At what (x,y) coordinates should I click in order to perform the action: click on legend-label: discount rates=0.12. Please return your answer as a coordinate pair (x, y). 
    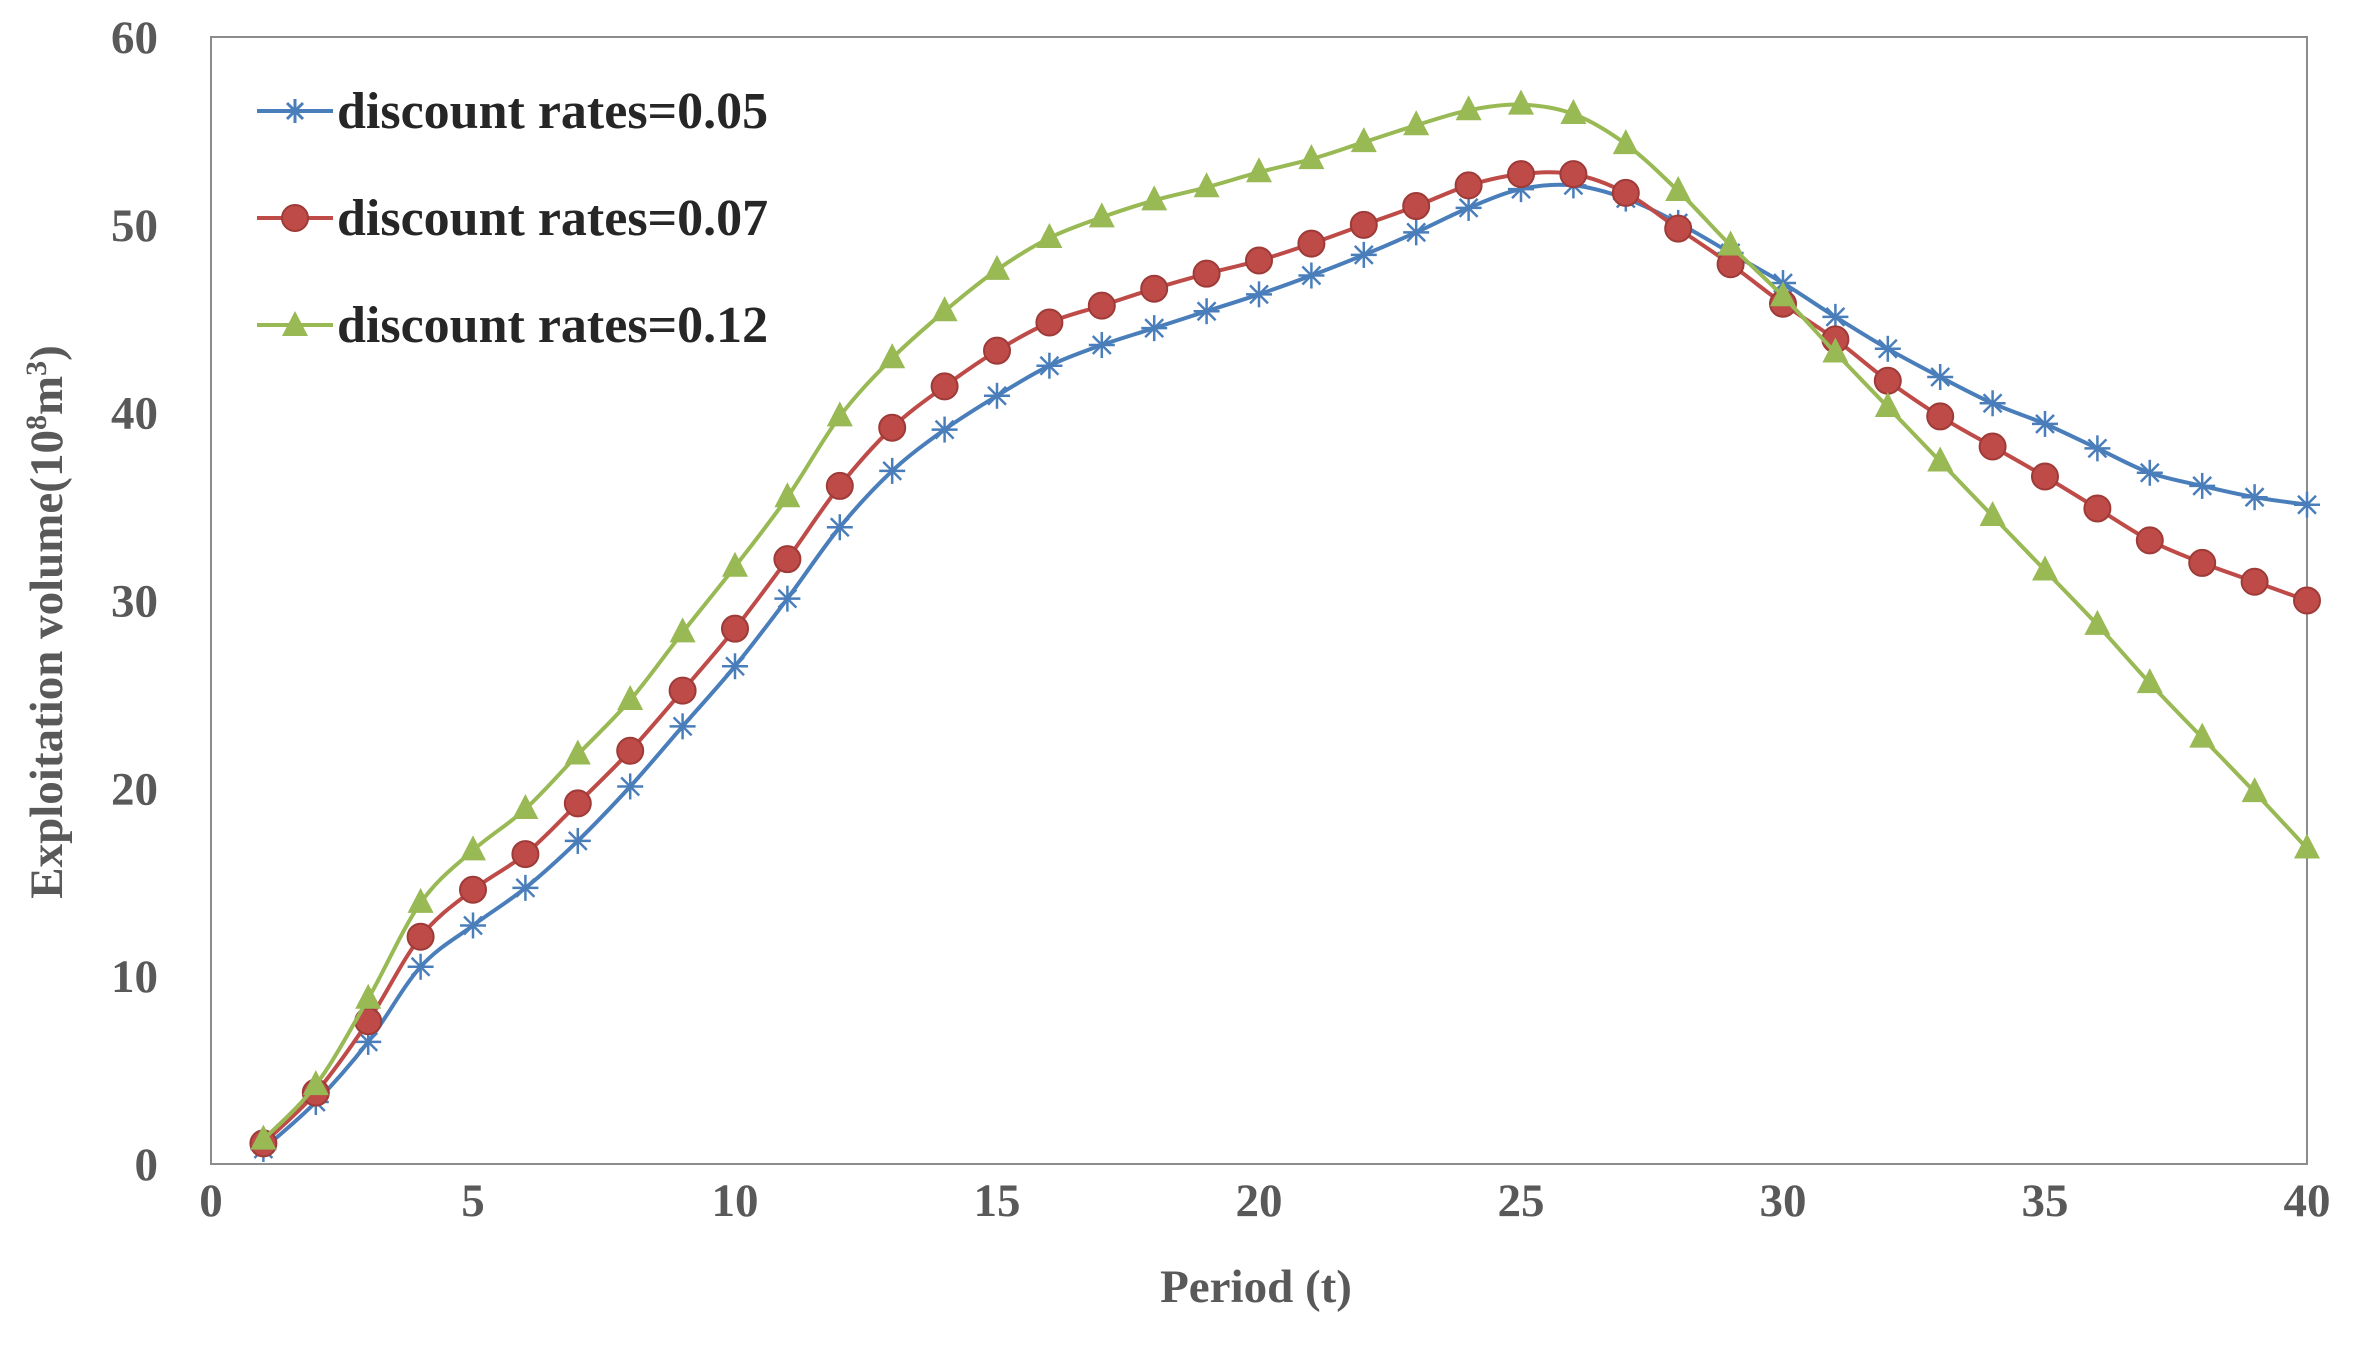
    Looking at the image, I should click on (552, 325).